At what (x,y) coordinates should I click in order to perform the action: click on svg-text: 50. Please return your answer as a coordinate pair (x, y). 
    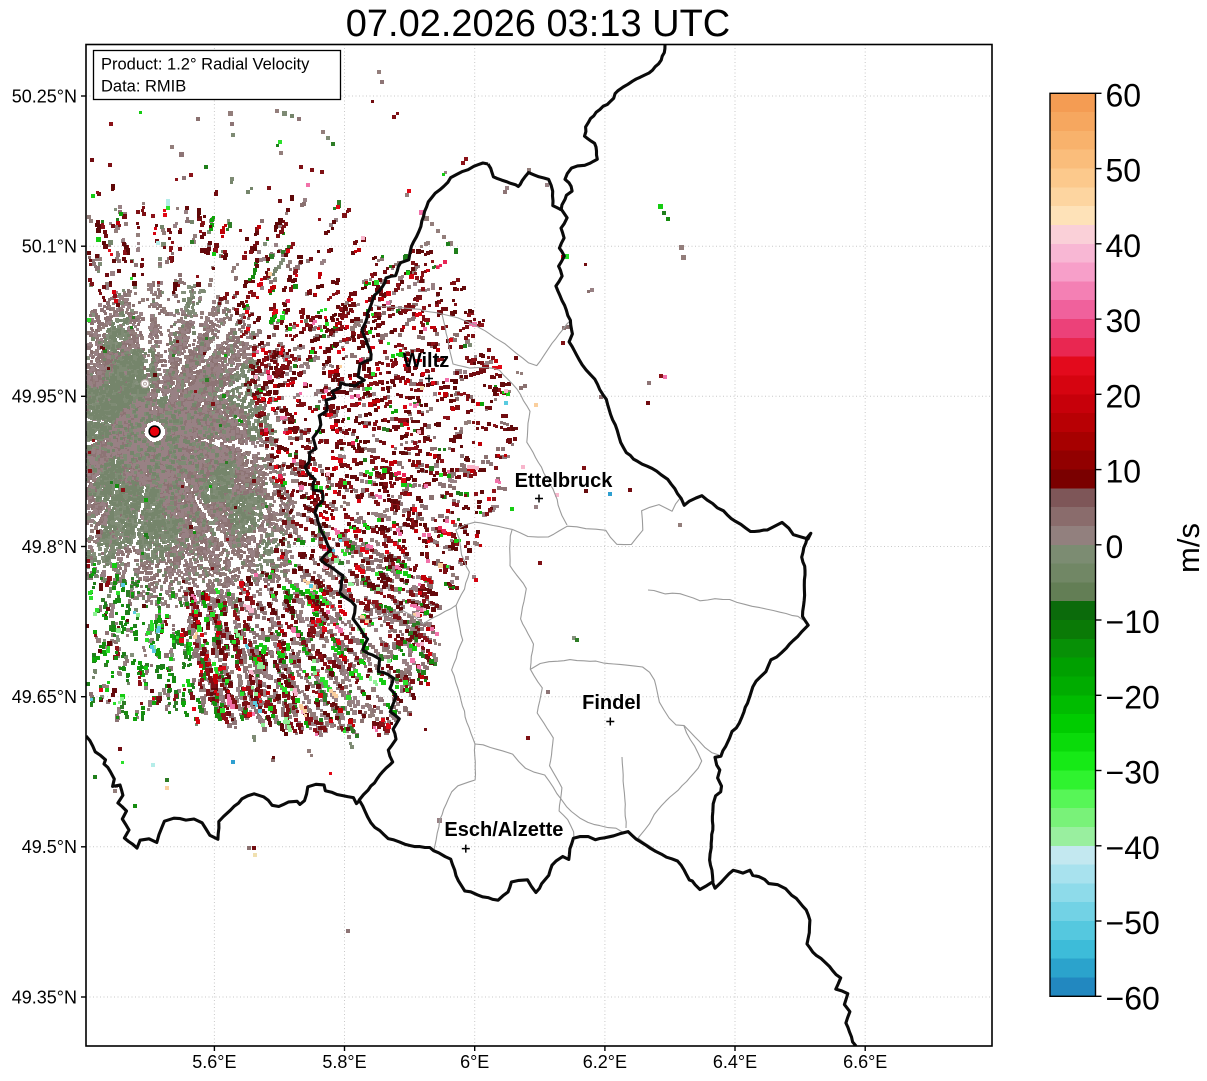
    Looking at the image, I should click on (1124, 171).